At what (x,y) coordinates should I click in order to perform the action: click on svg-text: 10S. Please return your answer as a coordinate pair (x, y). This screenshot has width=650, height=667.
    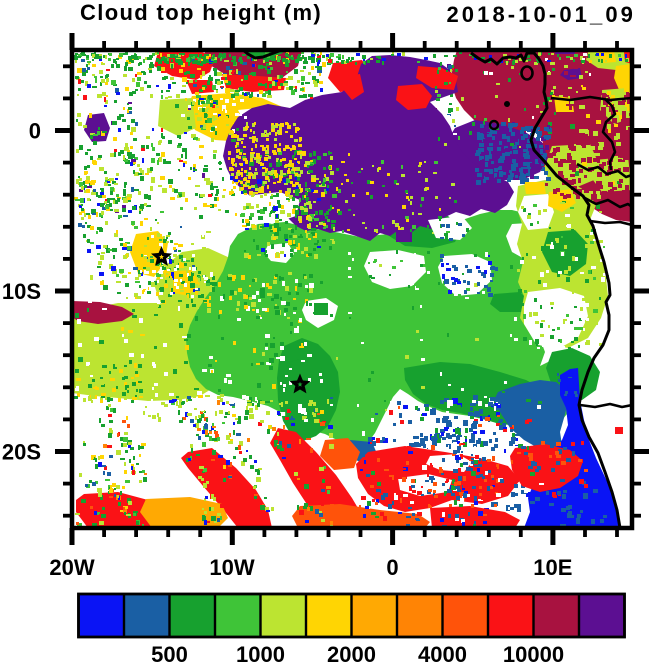
    Looking at the image, I should click on (21, 291).